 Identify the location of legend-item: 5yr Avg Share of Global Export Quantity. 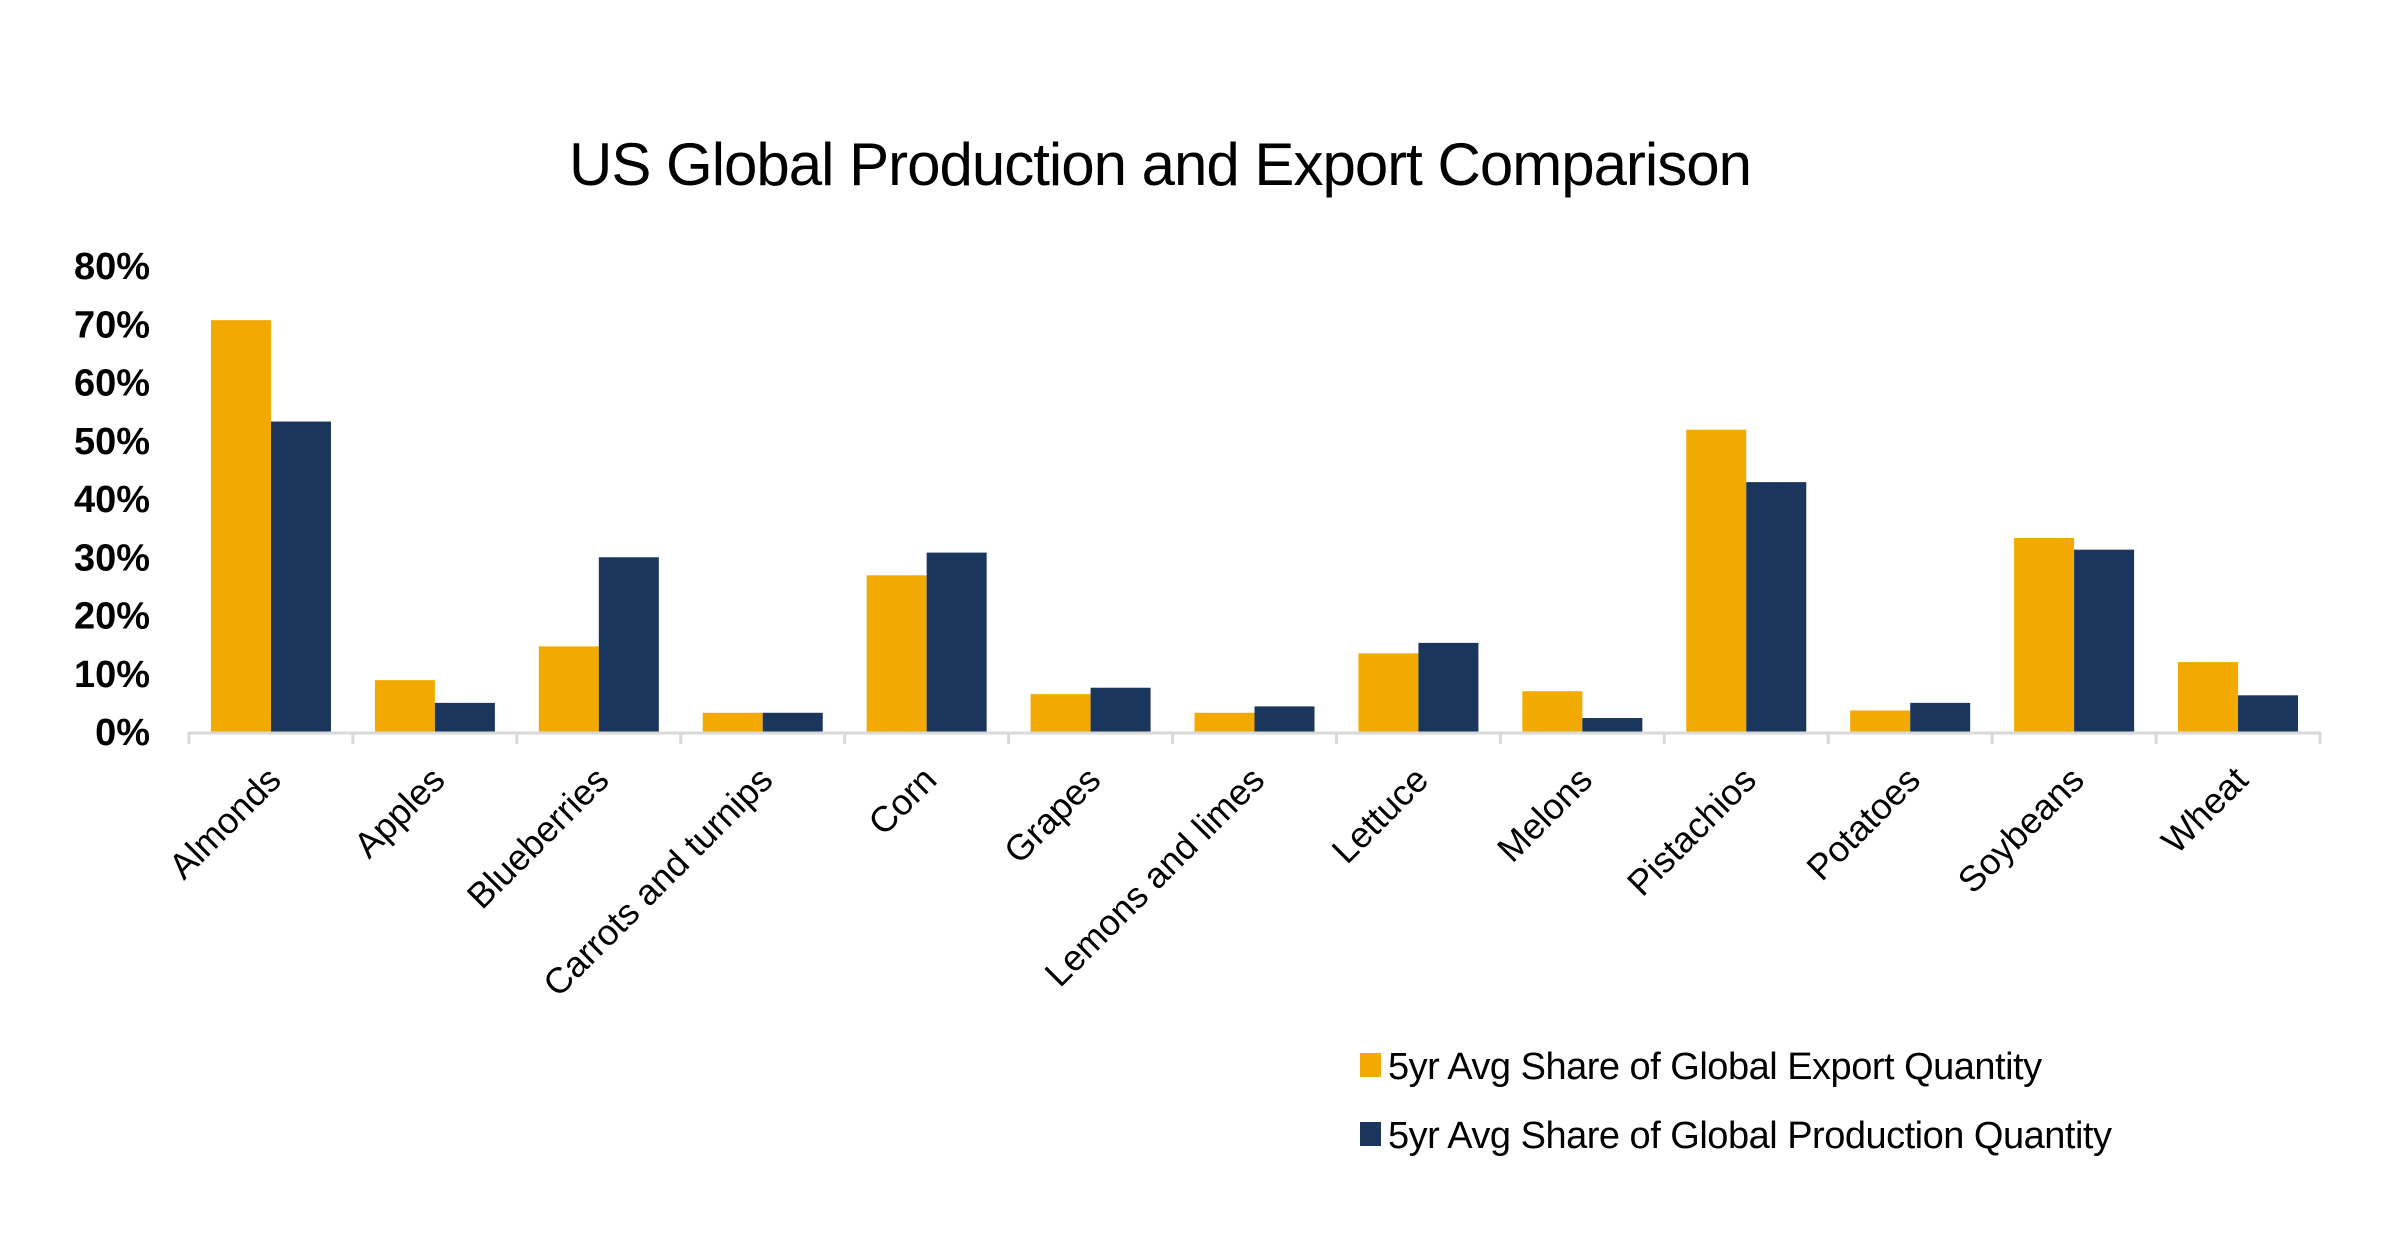
(1701, 1067).